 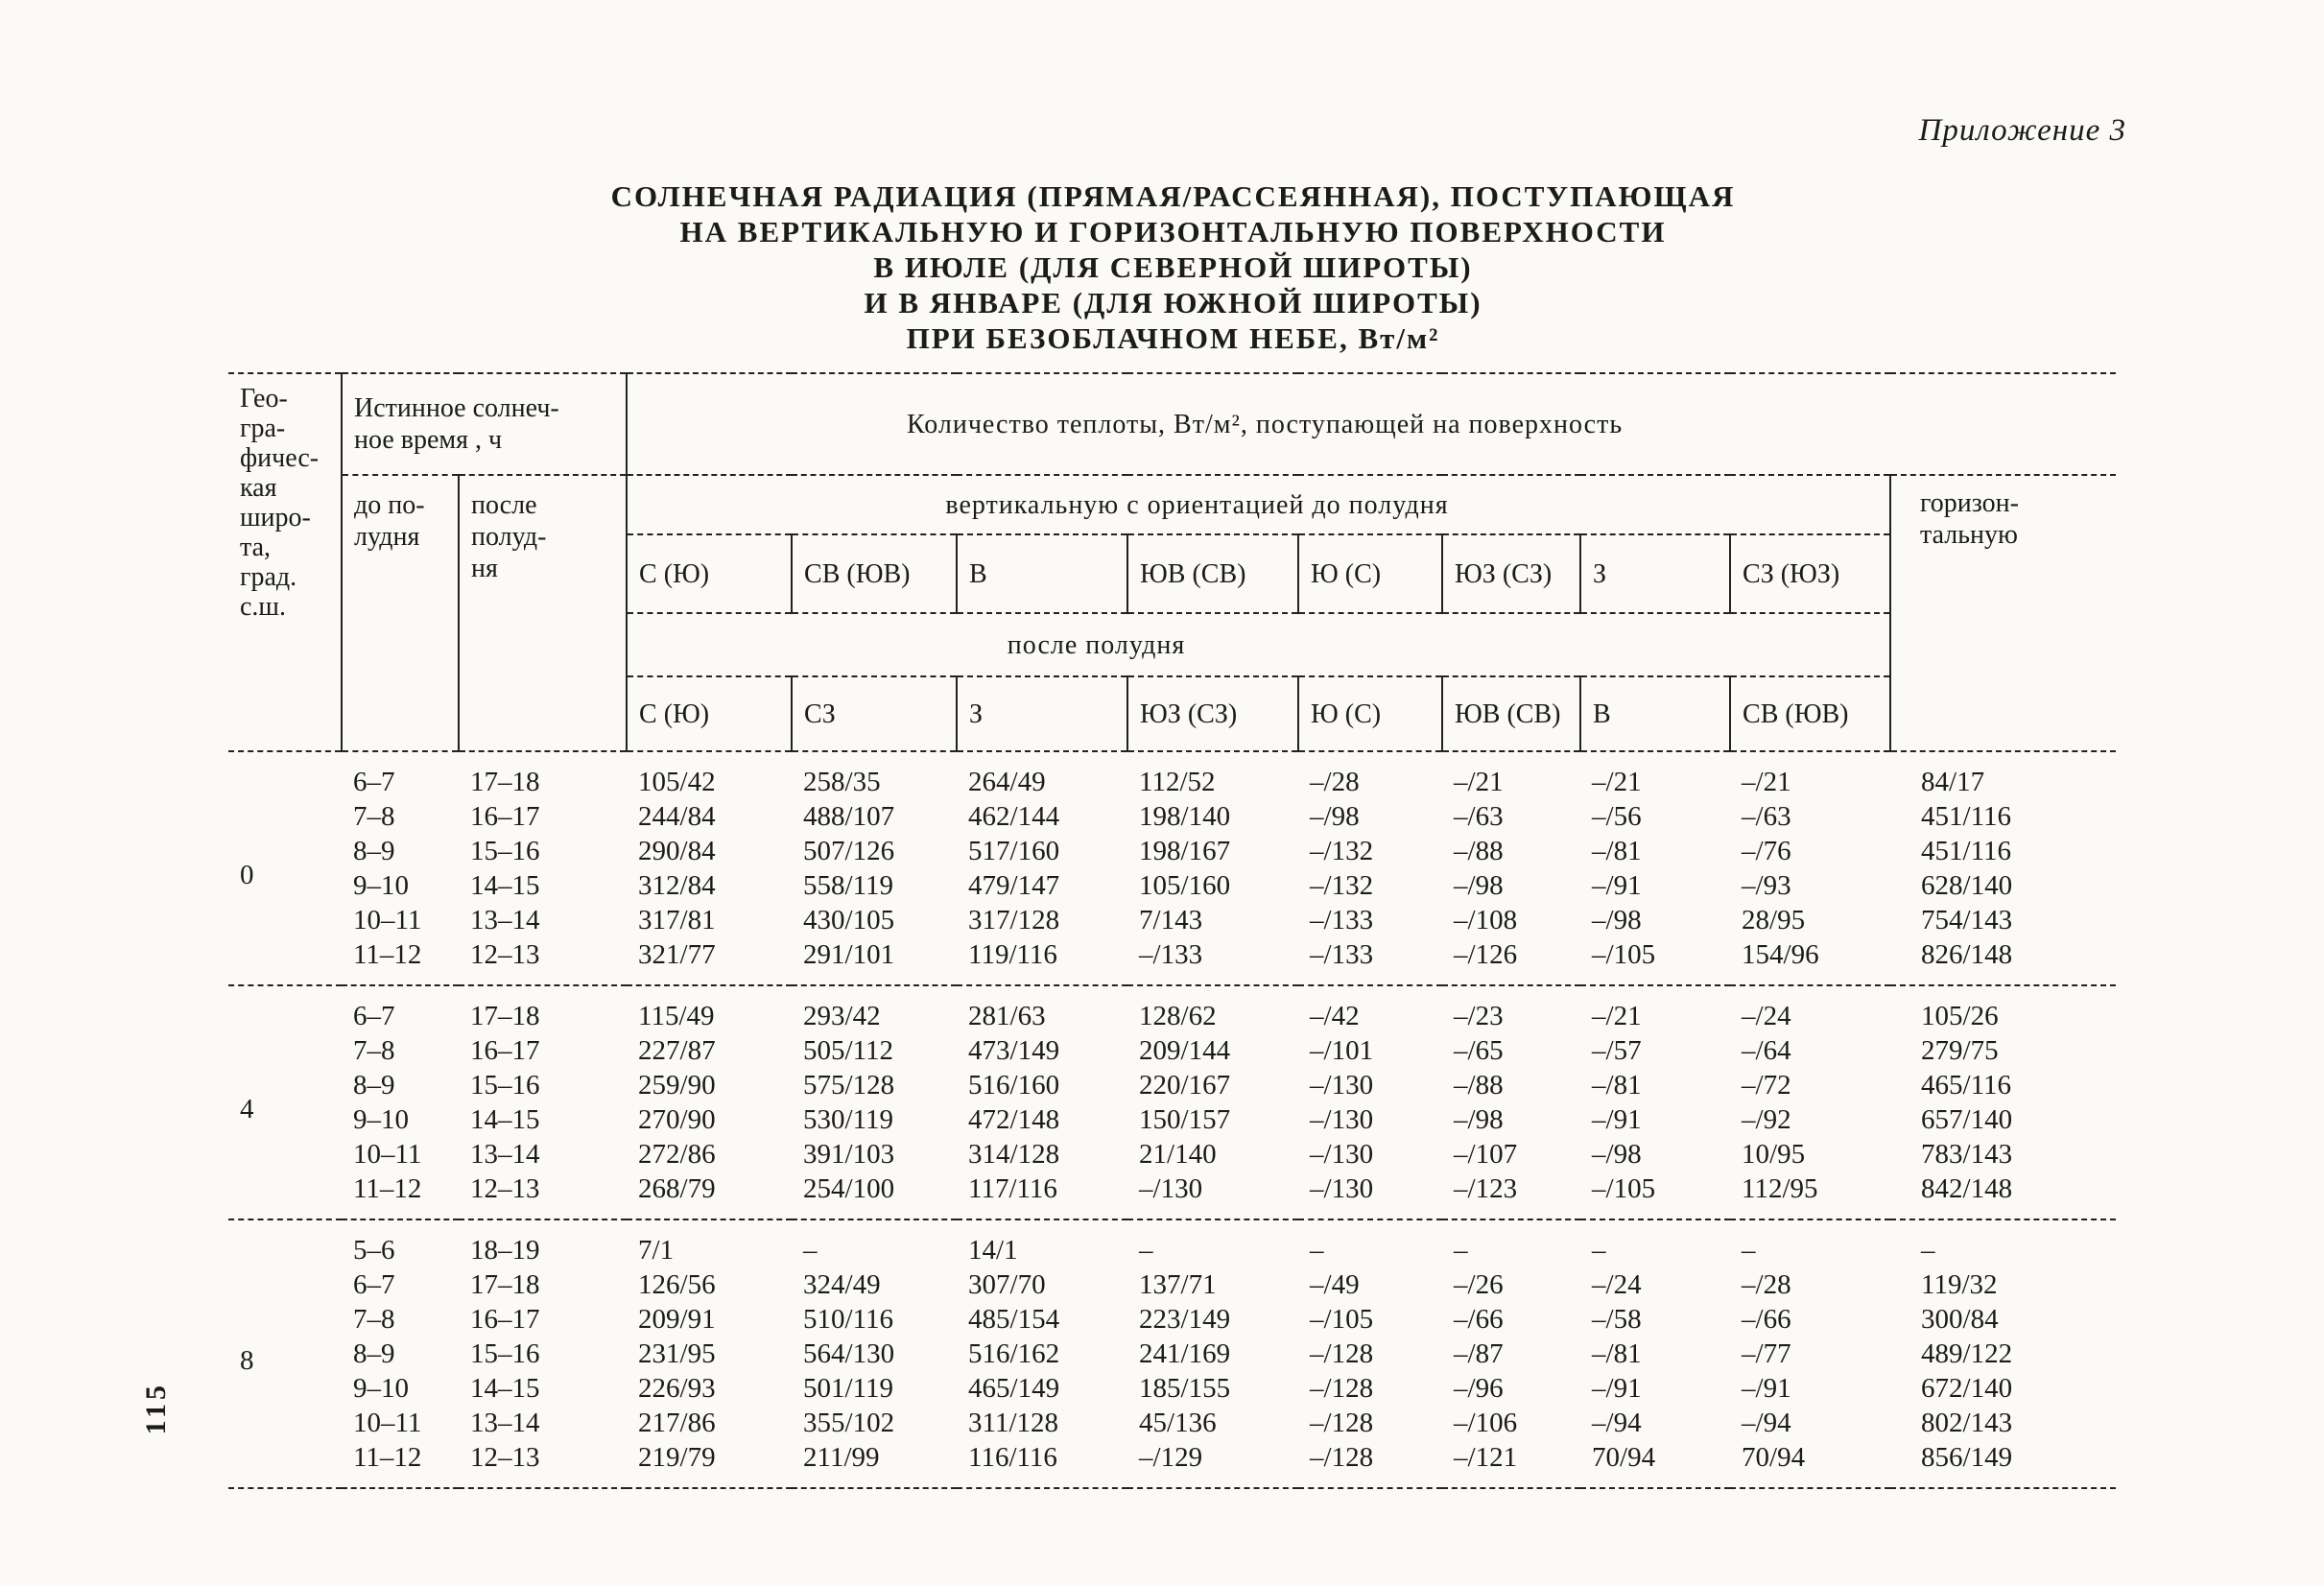 What do you see at coordinates (1617, 1050) in the screenshot?
I see `value-cell: –/57` at bounding box center [1617, 1050].